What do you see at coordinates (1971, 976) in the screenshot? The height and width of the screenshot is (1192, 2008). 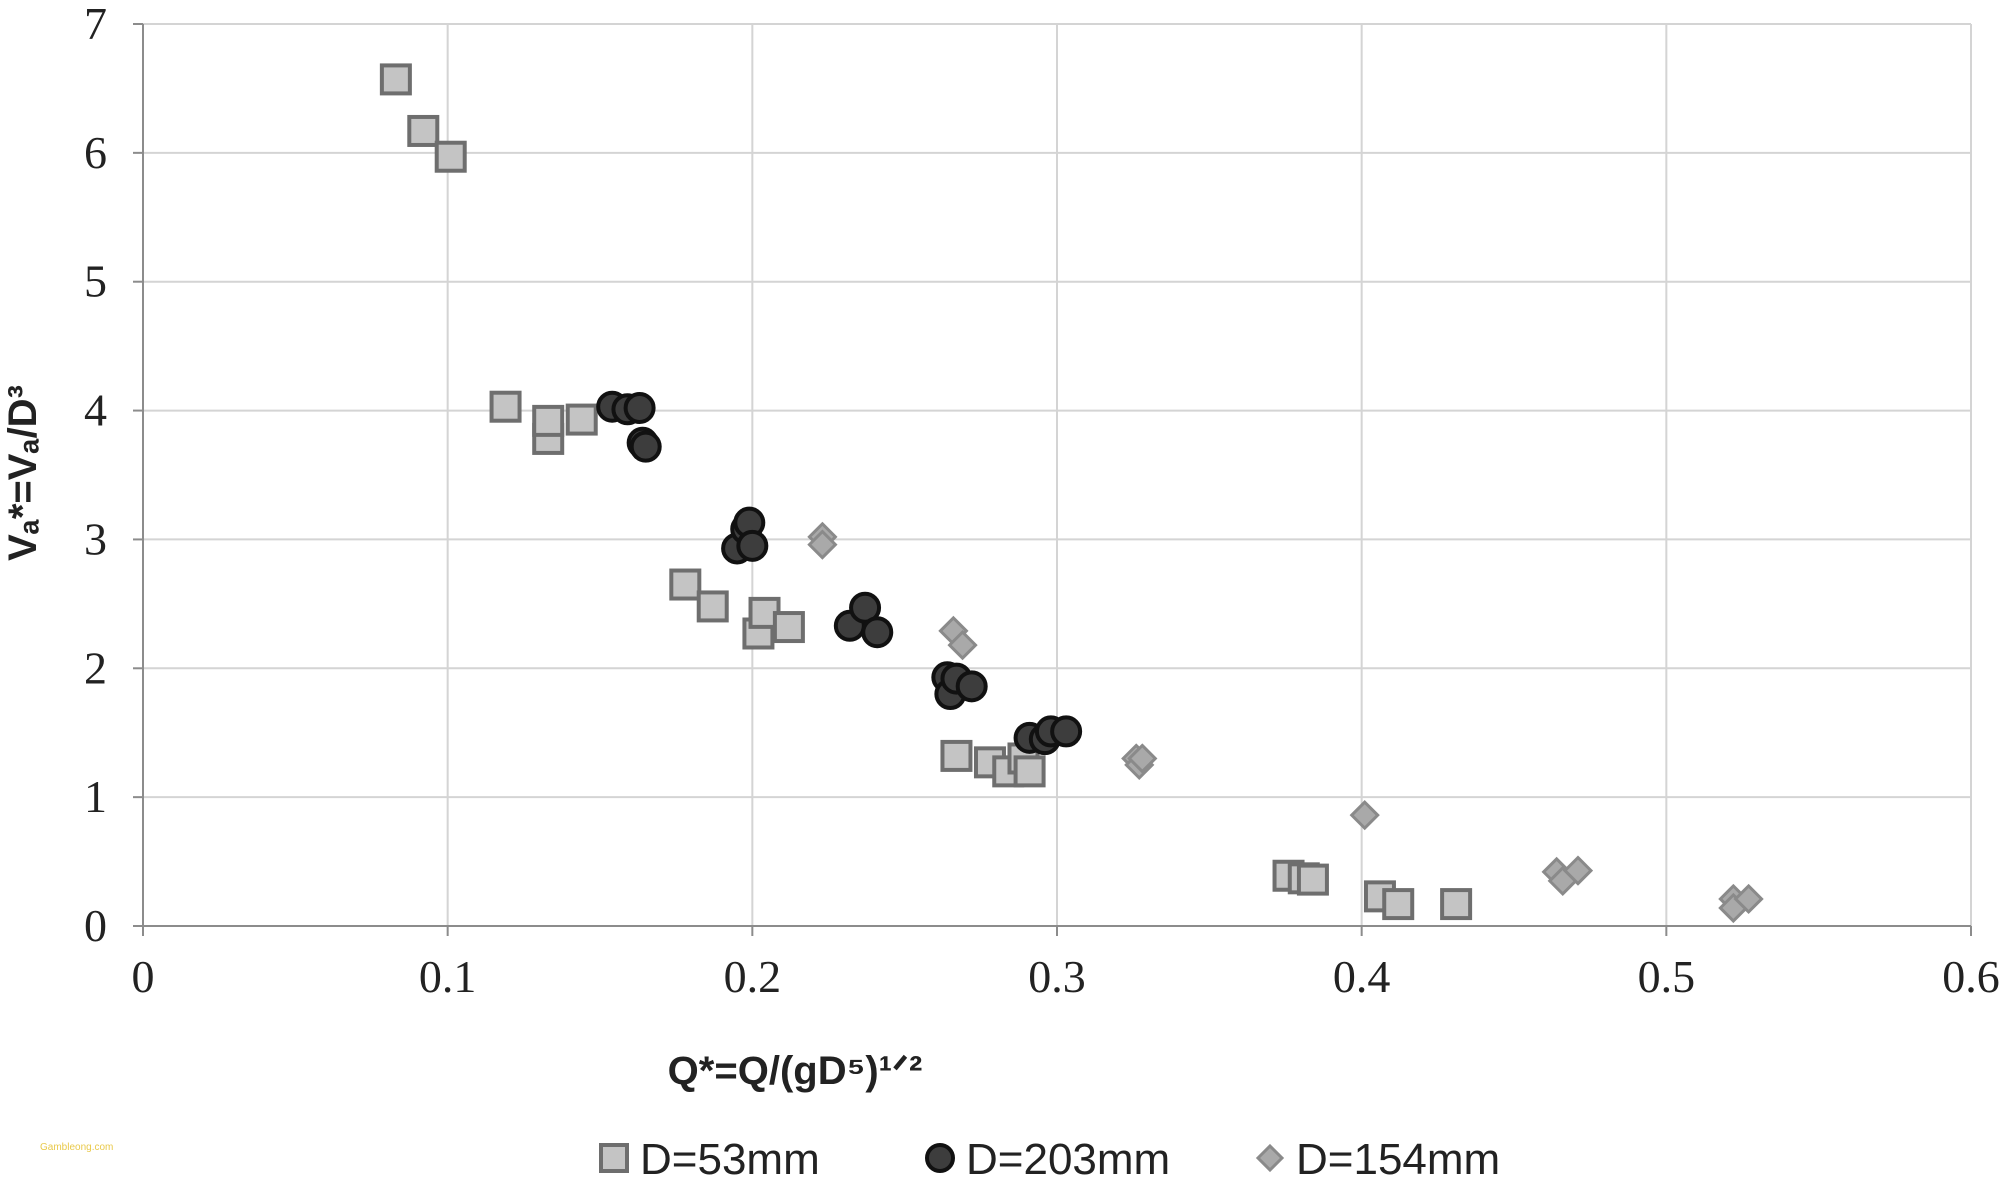 I see `x-tick-label: 0.6` at bounding box center [1971, 976].